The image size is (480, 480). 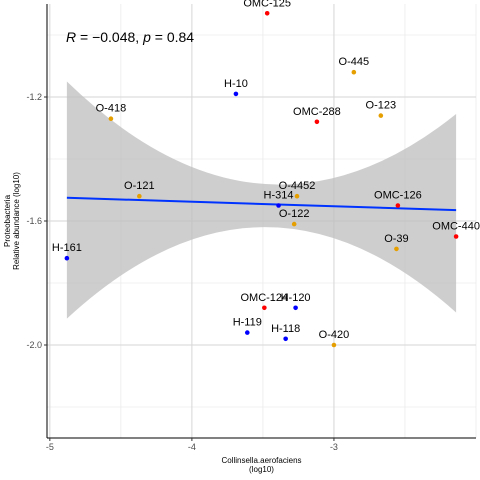 What do you see at coordinates (334, 447) in the screenshot?
I see `x-tick-label: -3` at bounding box center [334, 447].